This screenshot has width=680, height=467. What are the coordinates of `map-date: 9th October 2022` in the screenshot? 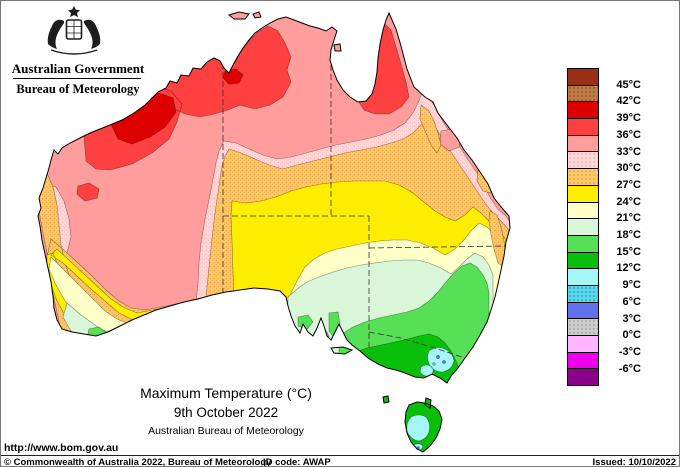 It's located at (226, 412).